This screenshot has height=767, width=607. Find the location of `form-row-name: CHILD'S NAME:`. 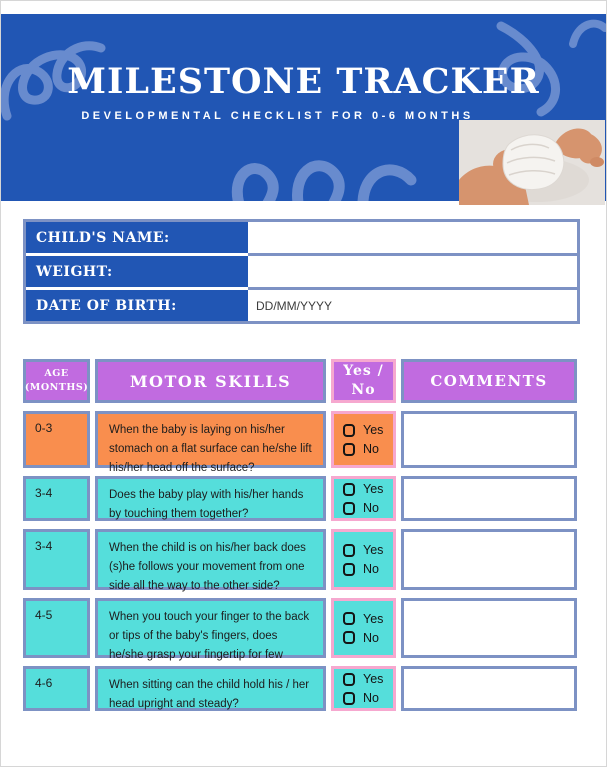

form-row-name: CHILD'S NAME: is located at coordinates (301, 237).